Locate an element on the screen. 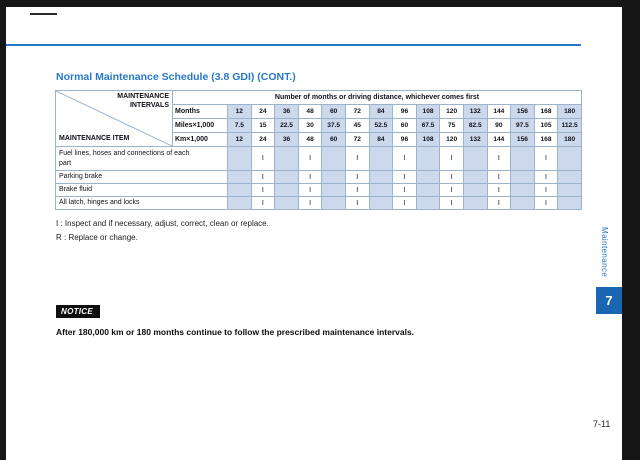  item-row: All latch, hinges and locks I I I I I I I is located at coordinates (318, 203).